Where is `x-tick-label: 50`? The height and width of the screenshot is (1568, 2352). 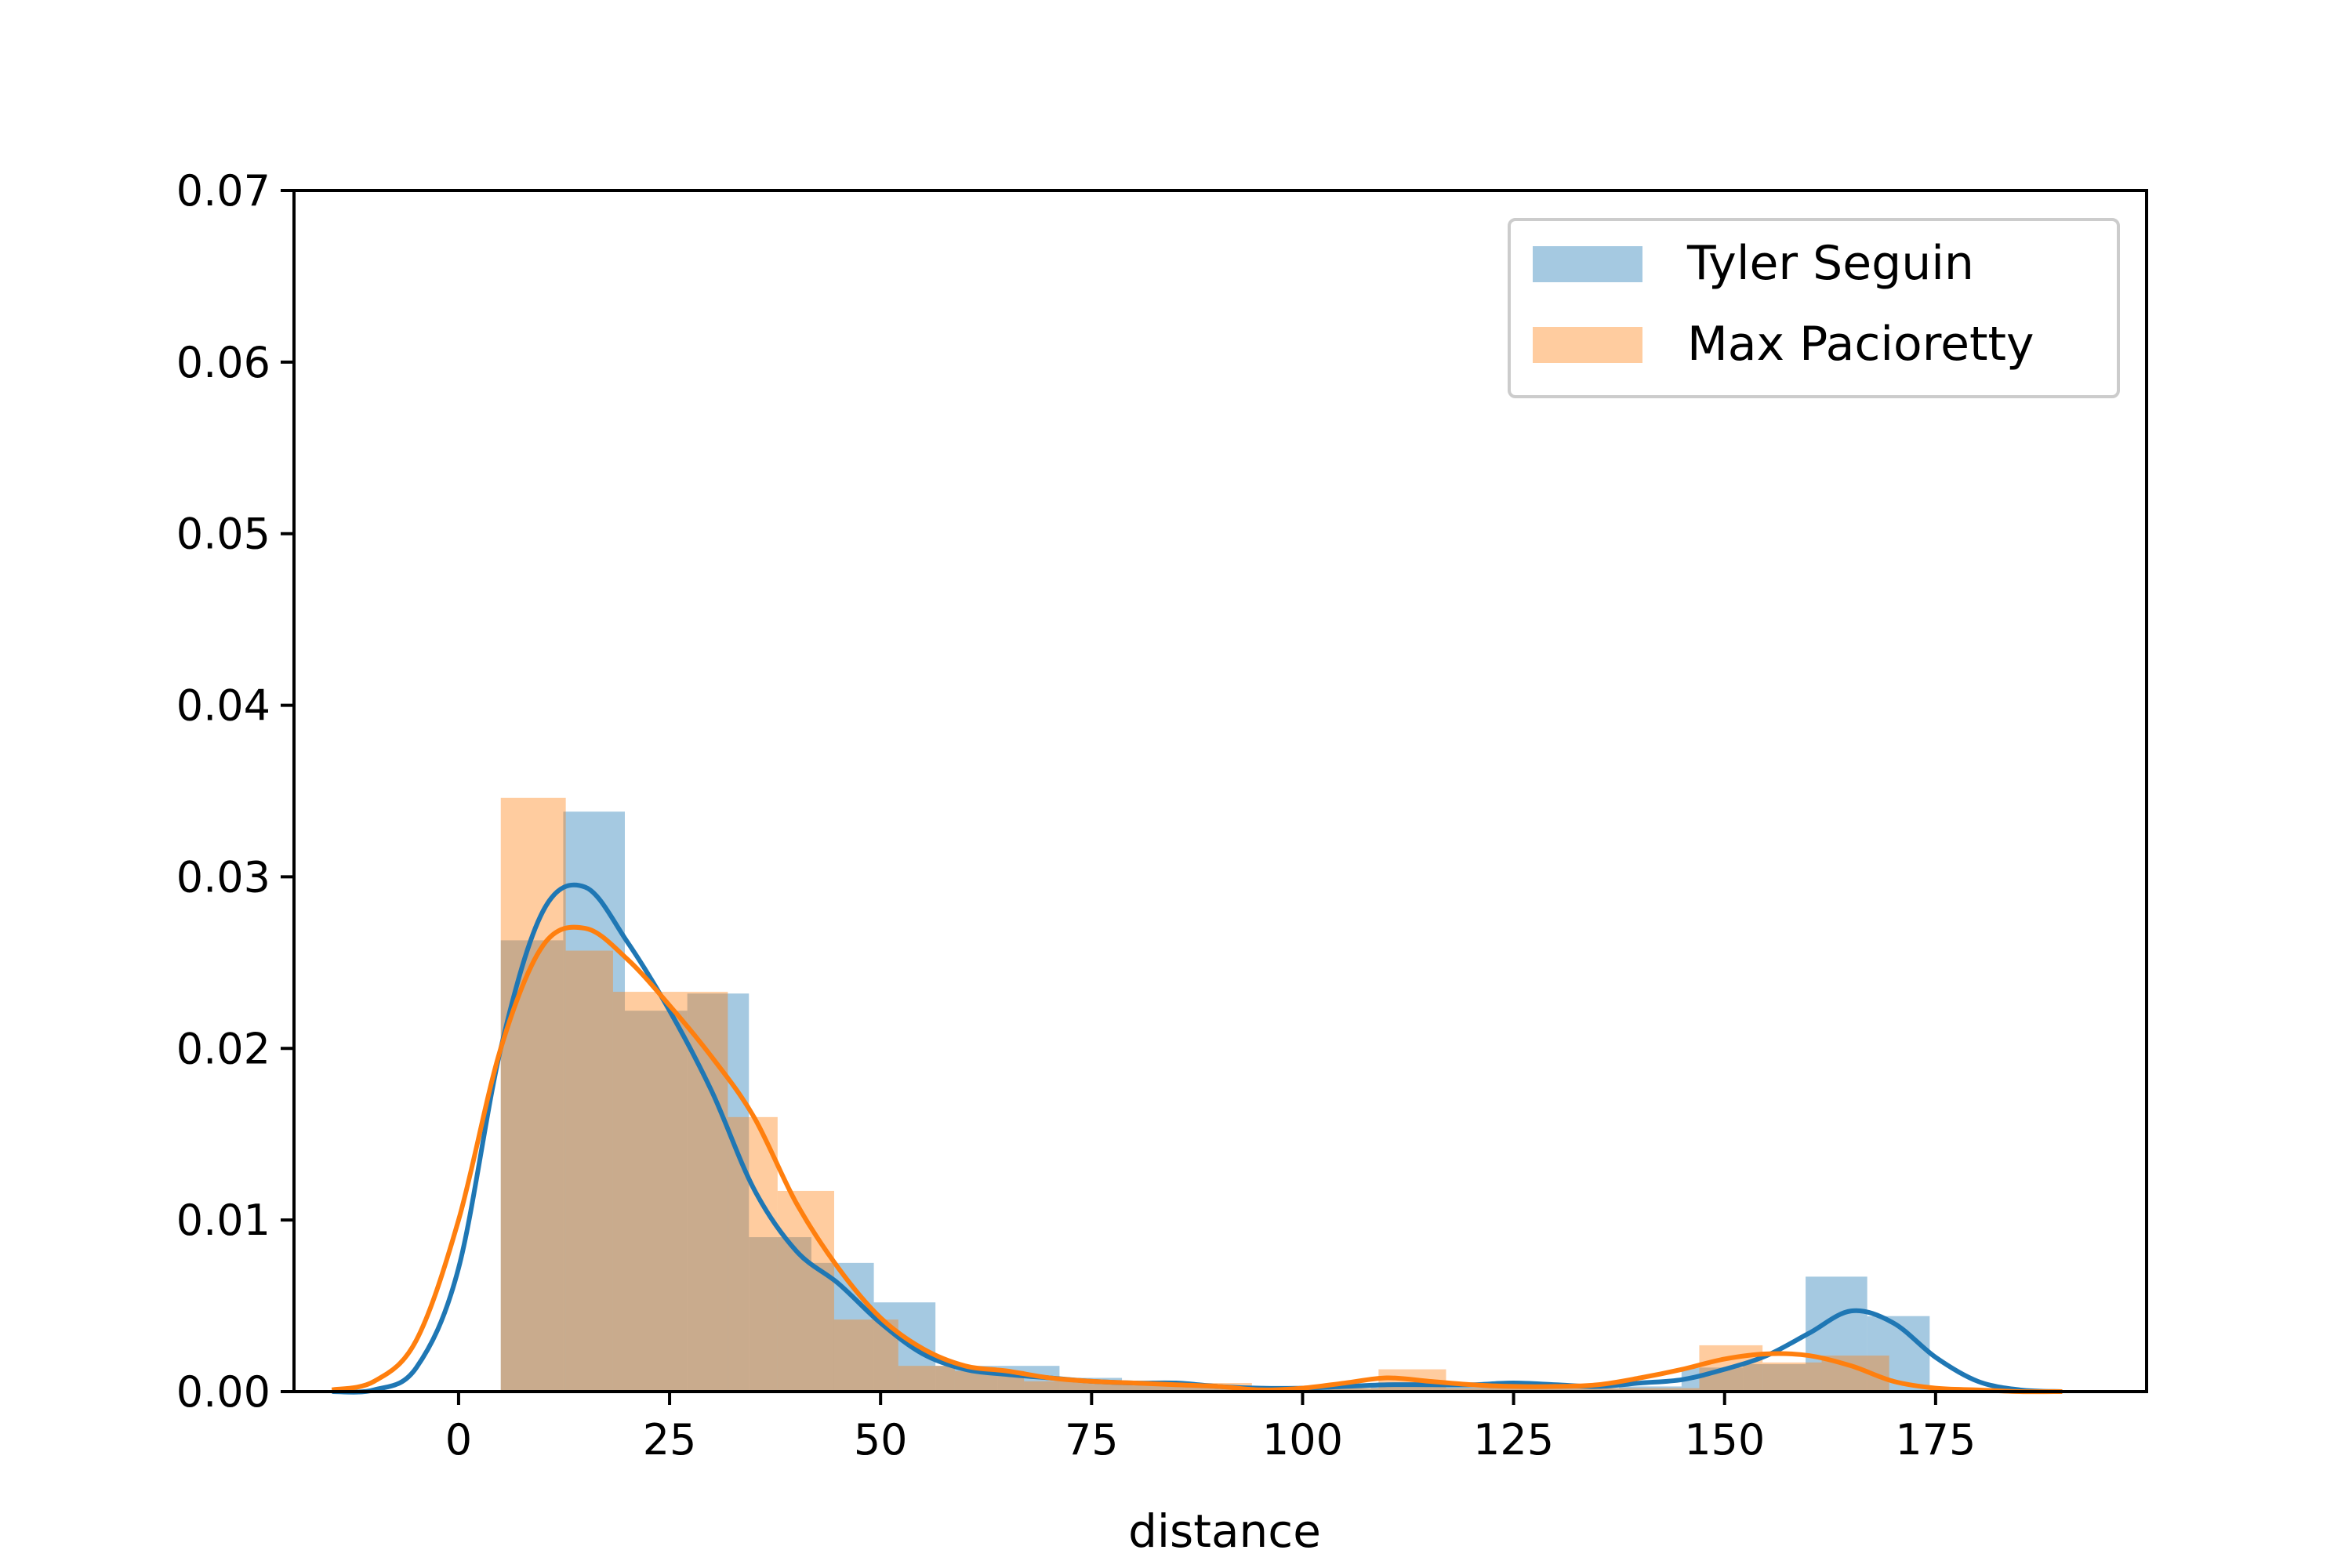
x-tick-label: 50 is located at coordinates (881, 1440).